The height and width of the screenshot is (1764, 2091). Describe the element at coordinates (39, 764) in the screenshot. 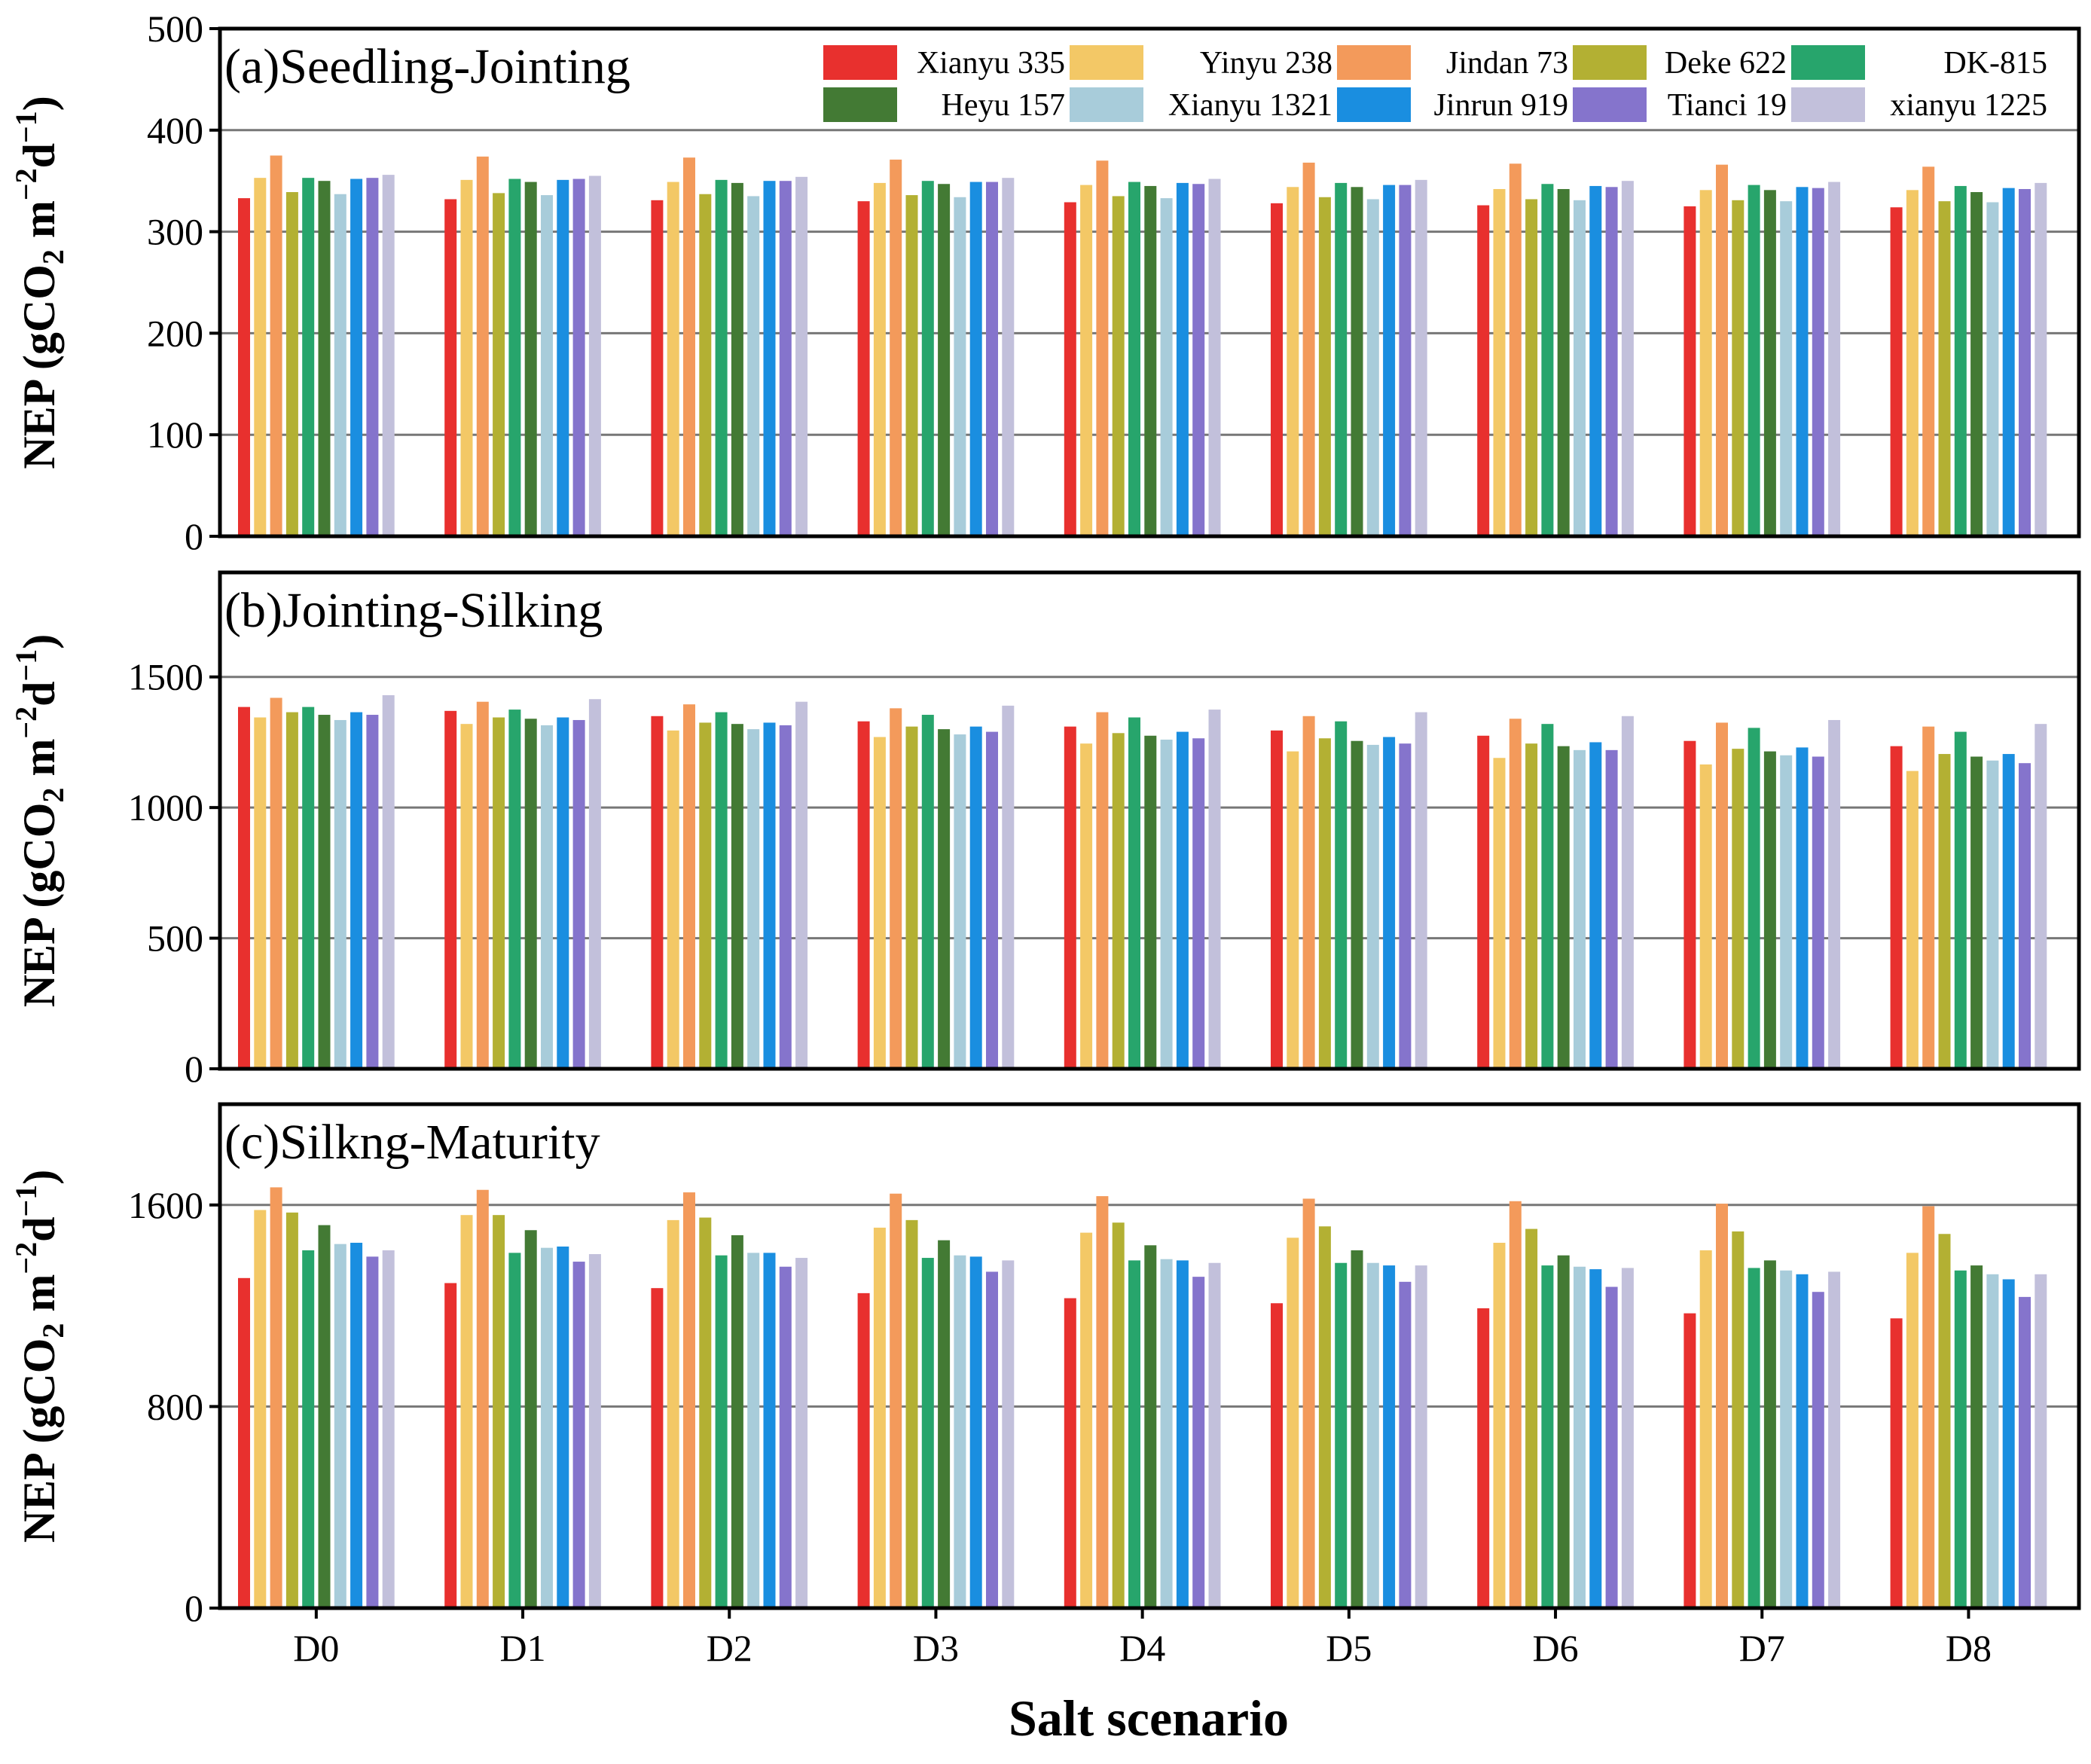

I see `y-axis-title-part: m` at that location.